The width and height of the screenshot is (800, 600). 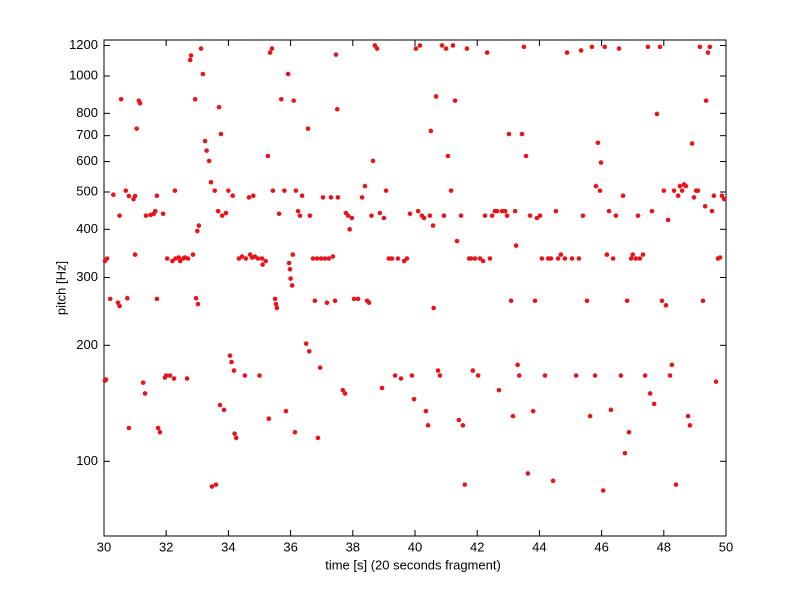 I want to click on x-tick-label: 34, so click(x=228, y=546).